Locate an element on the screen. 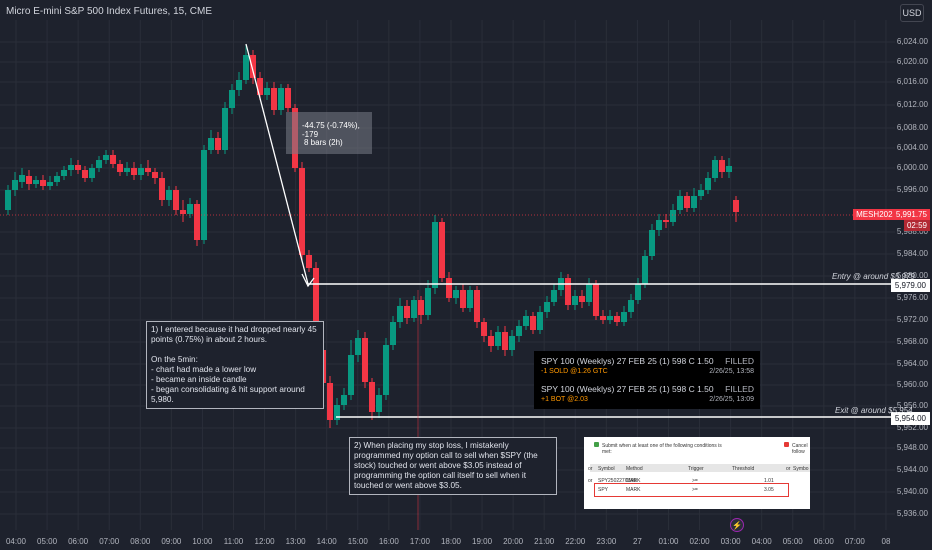 The image size is (932, 550). price-tick-label: 5,940.00 is located at coordinates (912, 491).